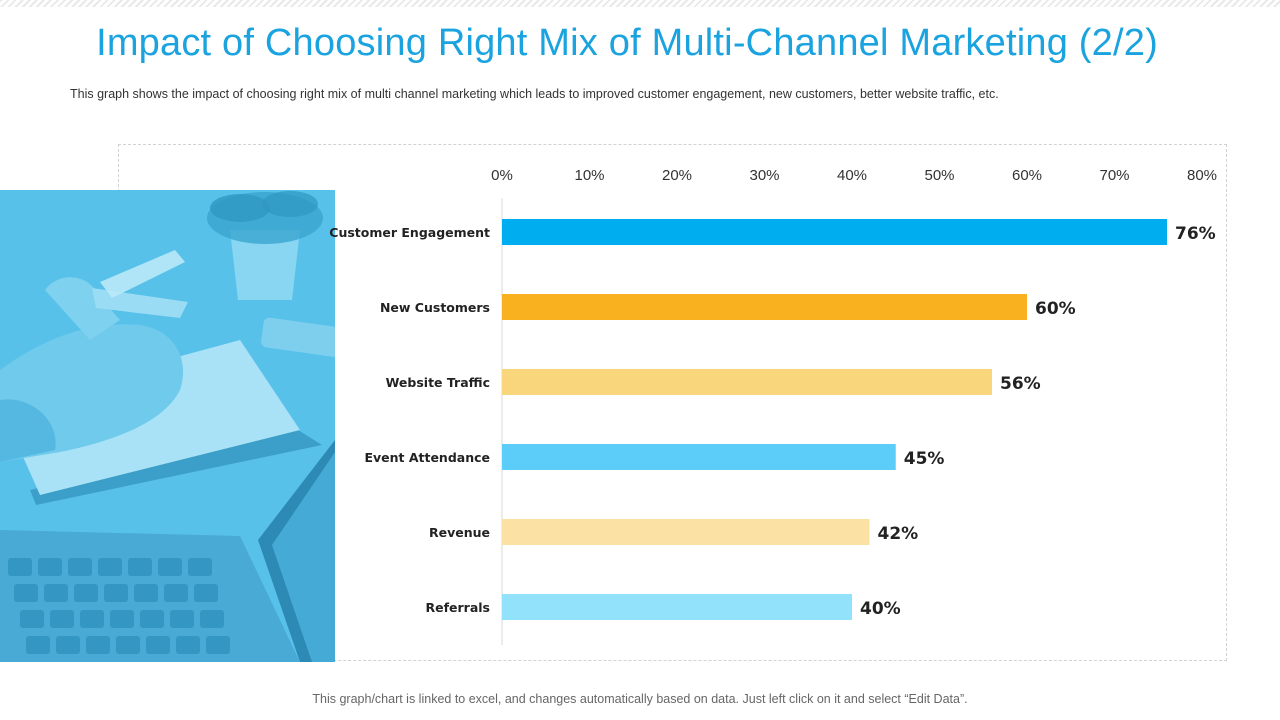 The image size is (1280, 720). I want to click on x-tick-label: 80%, so click(1202, 175).